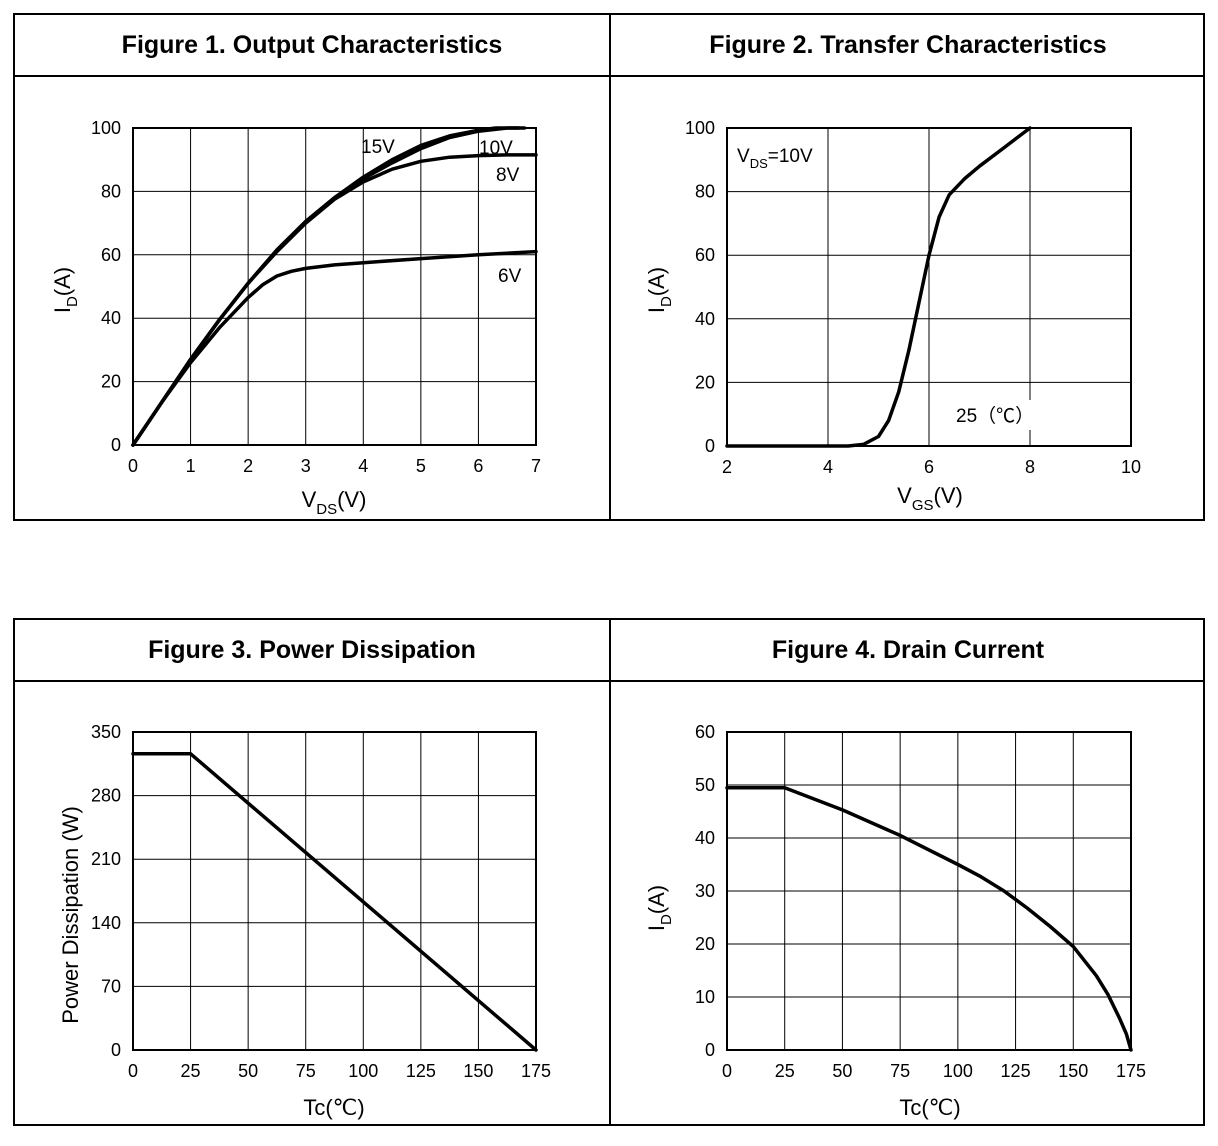 The image size is (1218, 1146). What do you see at coordinates (111, 986) in the screenshot?
I see `y-tick-label: 70` at bounding box center [111, 986].